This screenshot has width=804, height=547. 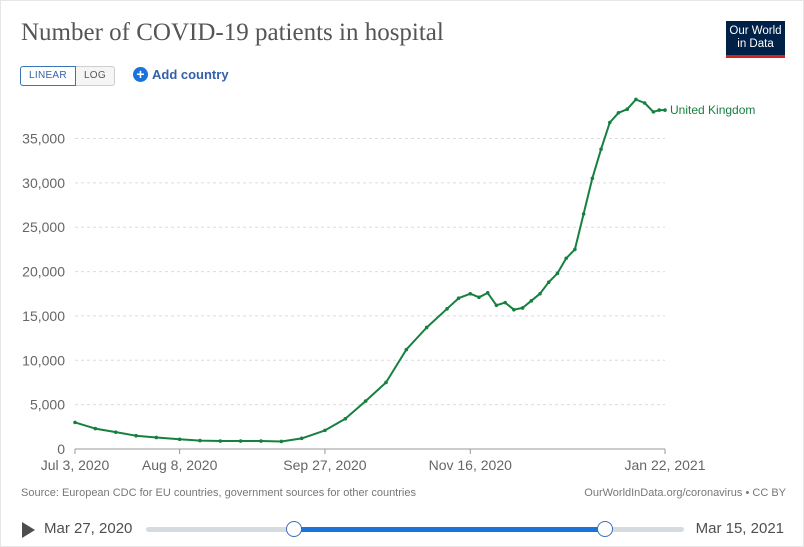 What do you see at coordinates (685, 493) in the screenshot?
I see `credit-link: OurWorldInData.org/coronavirus • CC BY` at bounding box center [685, 493].